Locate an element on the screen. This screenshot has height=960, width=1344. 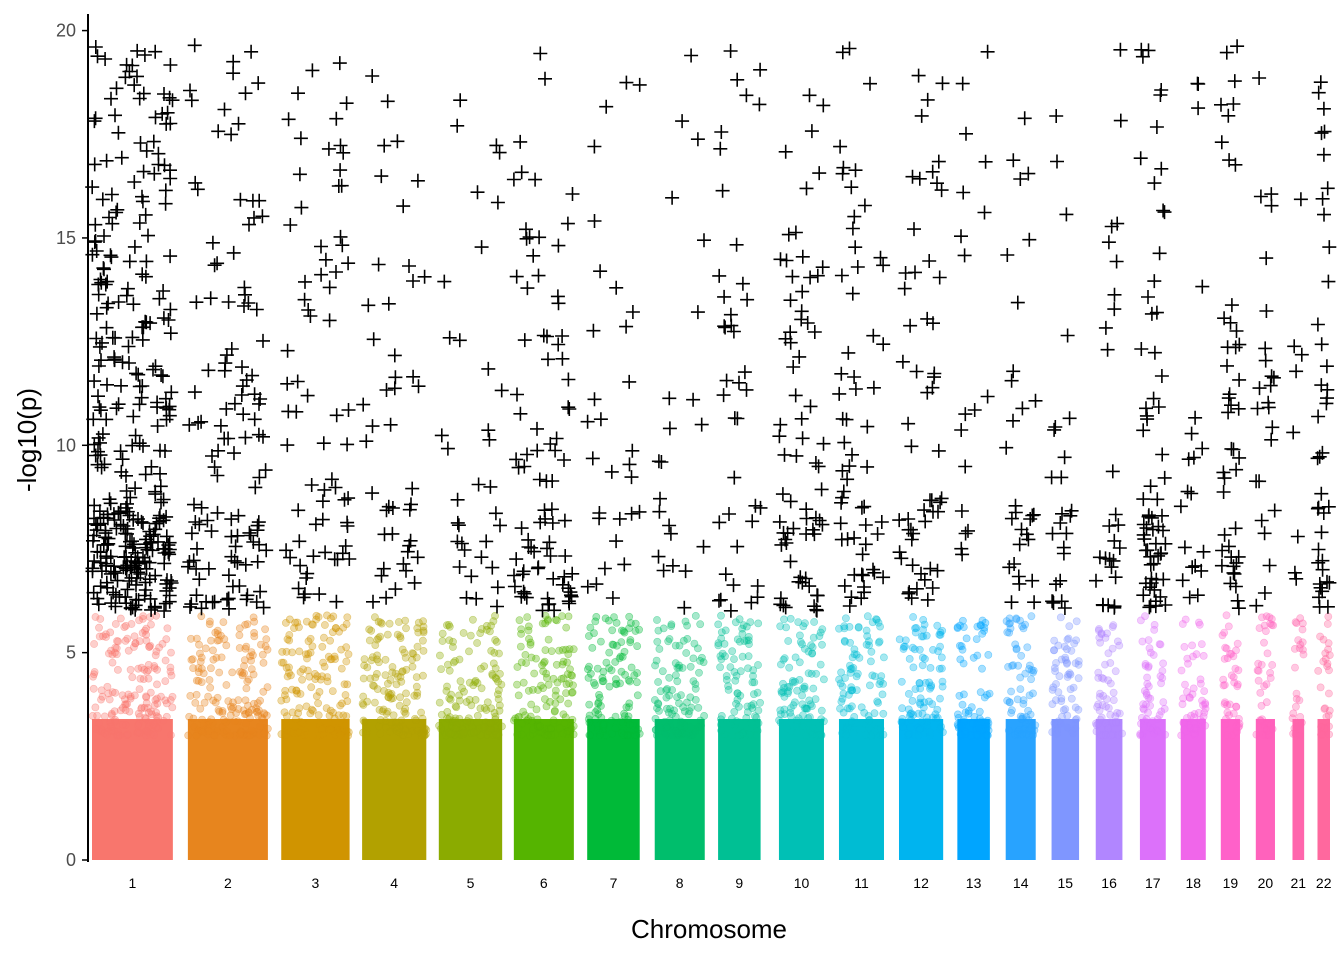
point-chr18 is located at coordinates (1200, 719).